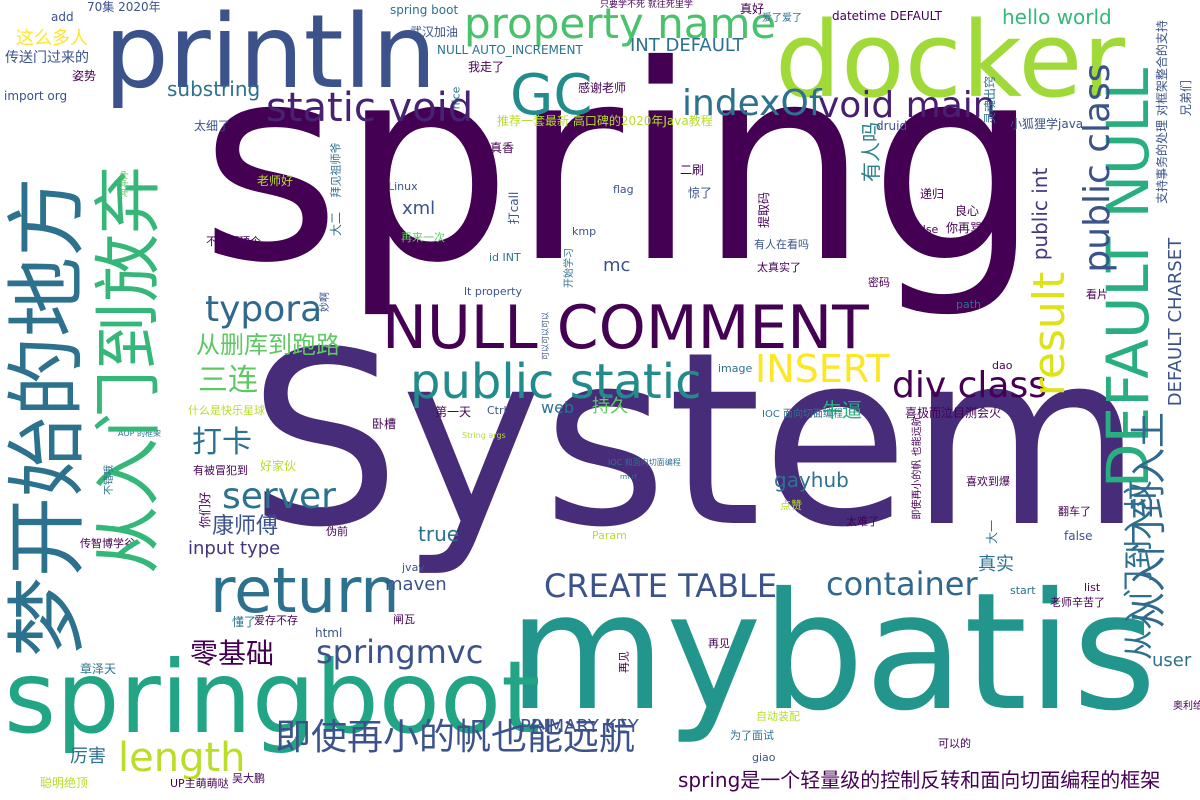  I want to click on word: 喜欢到爆, so click(988, 481).